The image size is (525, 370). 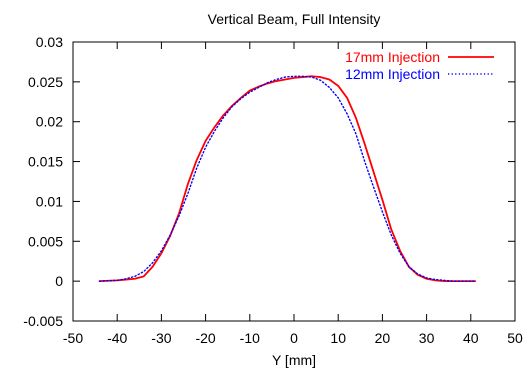 I want to click on x-tick-label: 10, so click(x=338, y=338).